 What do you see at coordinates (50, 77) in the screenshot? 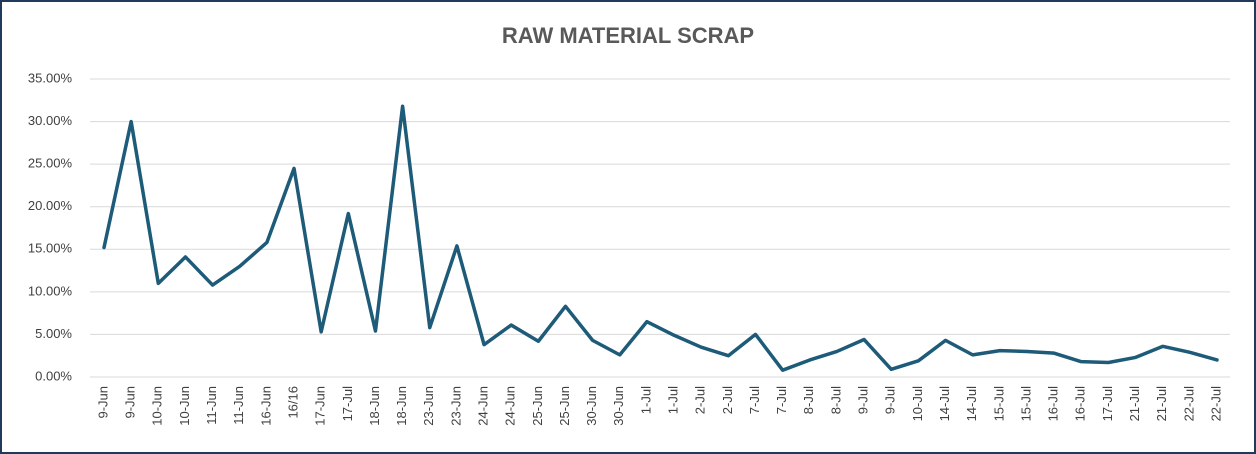
I see `y-tick-label: 35.00%` at bounding box center [50, 77].